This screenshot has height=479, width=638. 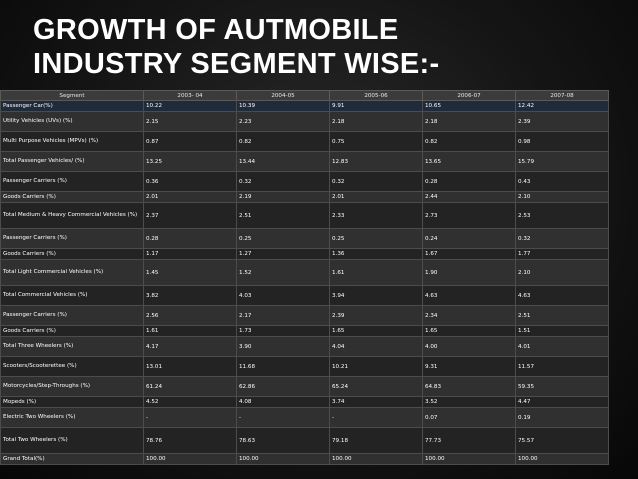 What do you see at coordinates (72, 459) in the screenshot?
I see `segment-cell: Grand Total(%)` at bounding box center [72, 459].